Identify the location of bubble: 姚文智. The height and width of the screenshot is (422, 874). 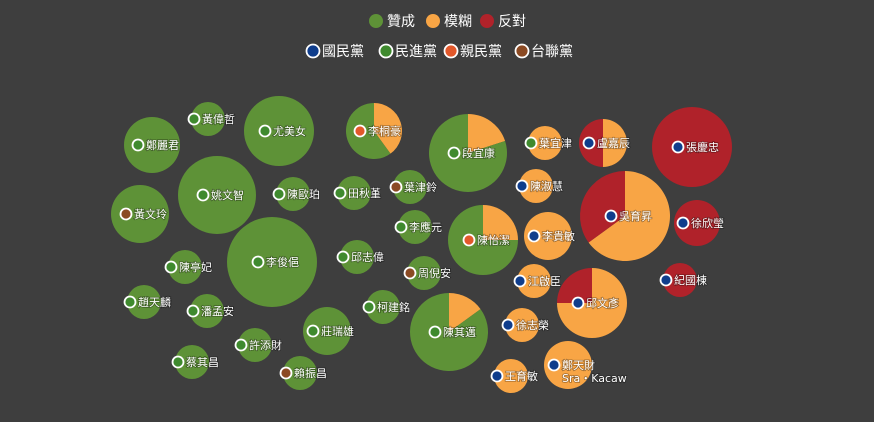
(217, 195).